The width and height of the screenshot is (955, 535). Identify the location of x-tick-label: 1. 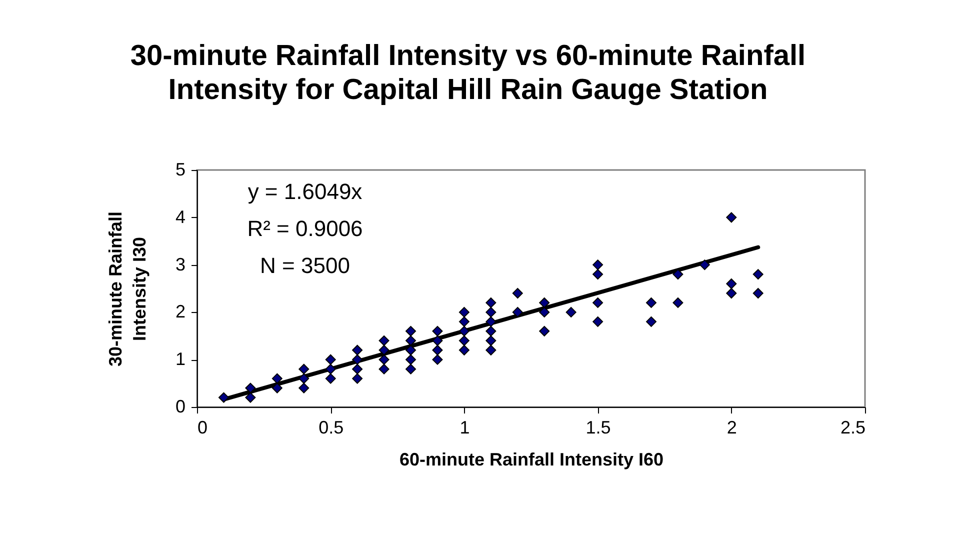
(465, 428).